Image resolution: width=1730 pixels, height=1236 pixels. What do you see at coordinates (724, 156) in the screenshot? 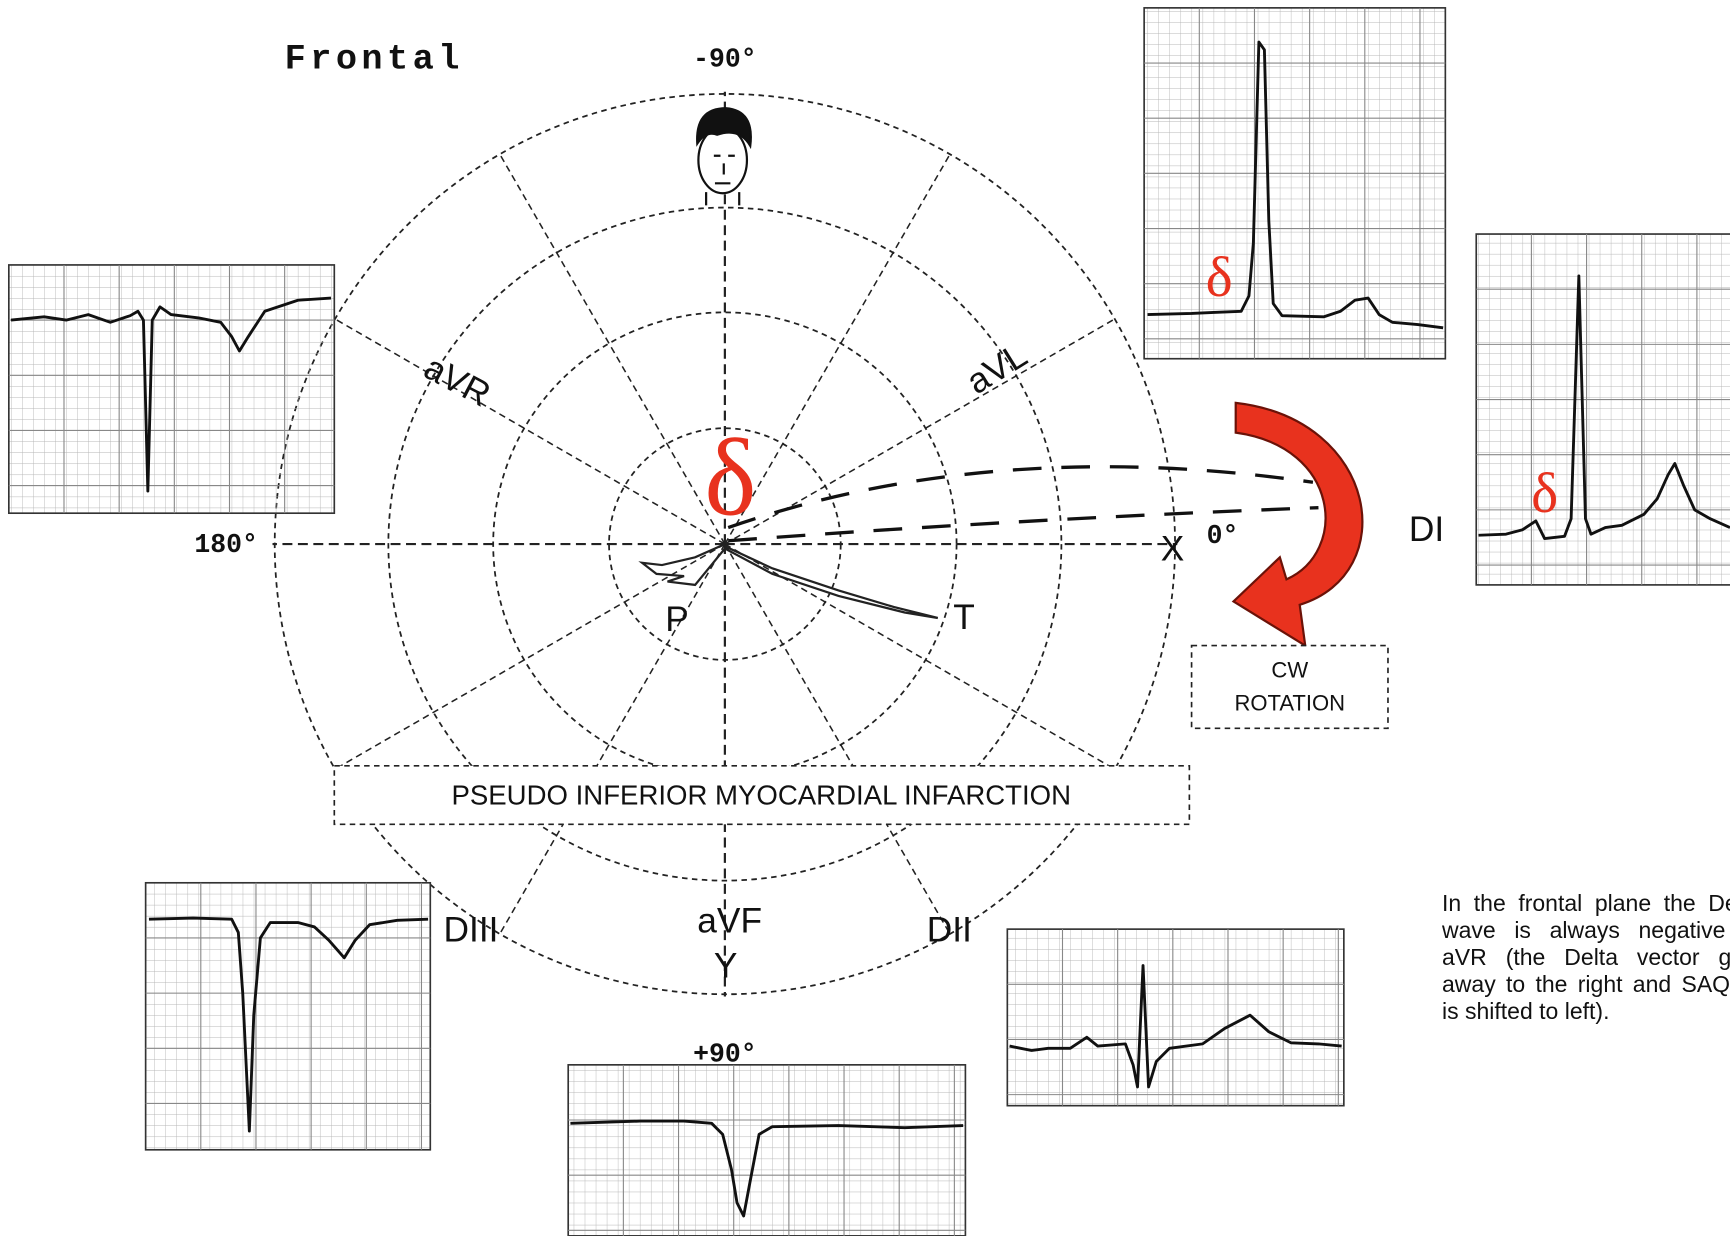
I see `head-icon` at bounding box center [724, 156].